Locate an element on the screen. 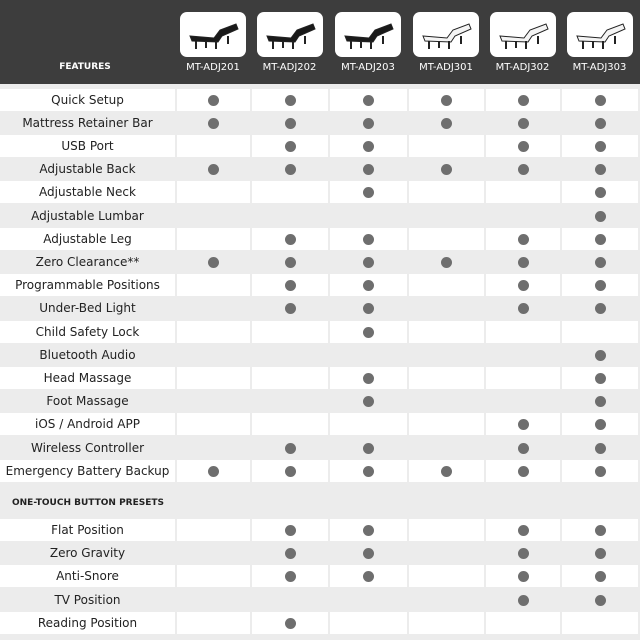 The width and height of the screenshot is (640, 640). feature-label: Bluetooth Audio is located at coordinates (87, 355).